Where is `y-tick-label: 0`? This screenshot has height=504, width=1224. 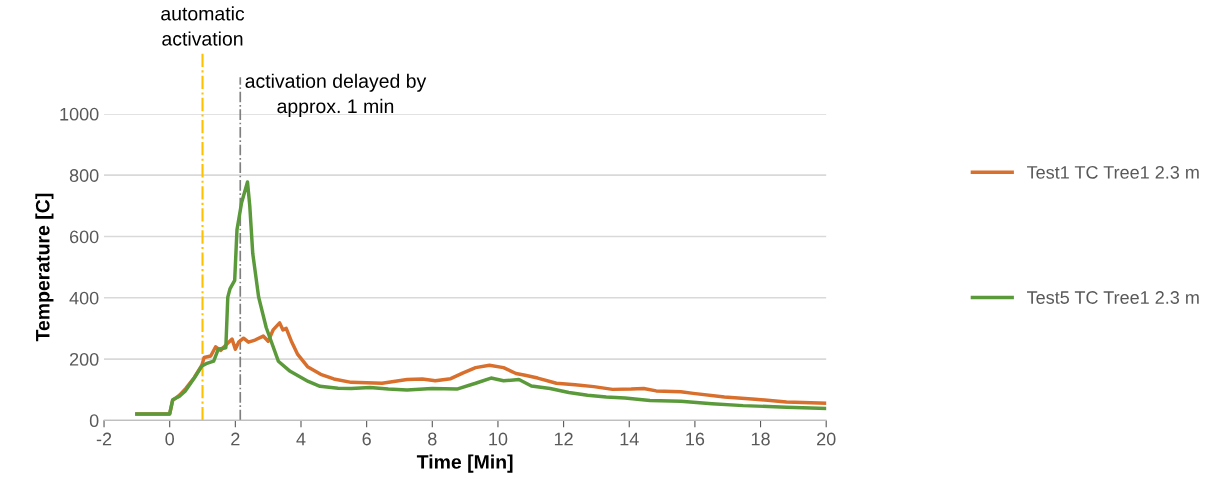 y-tick-label: 0 is located at coordinates (94, 421).